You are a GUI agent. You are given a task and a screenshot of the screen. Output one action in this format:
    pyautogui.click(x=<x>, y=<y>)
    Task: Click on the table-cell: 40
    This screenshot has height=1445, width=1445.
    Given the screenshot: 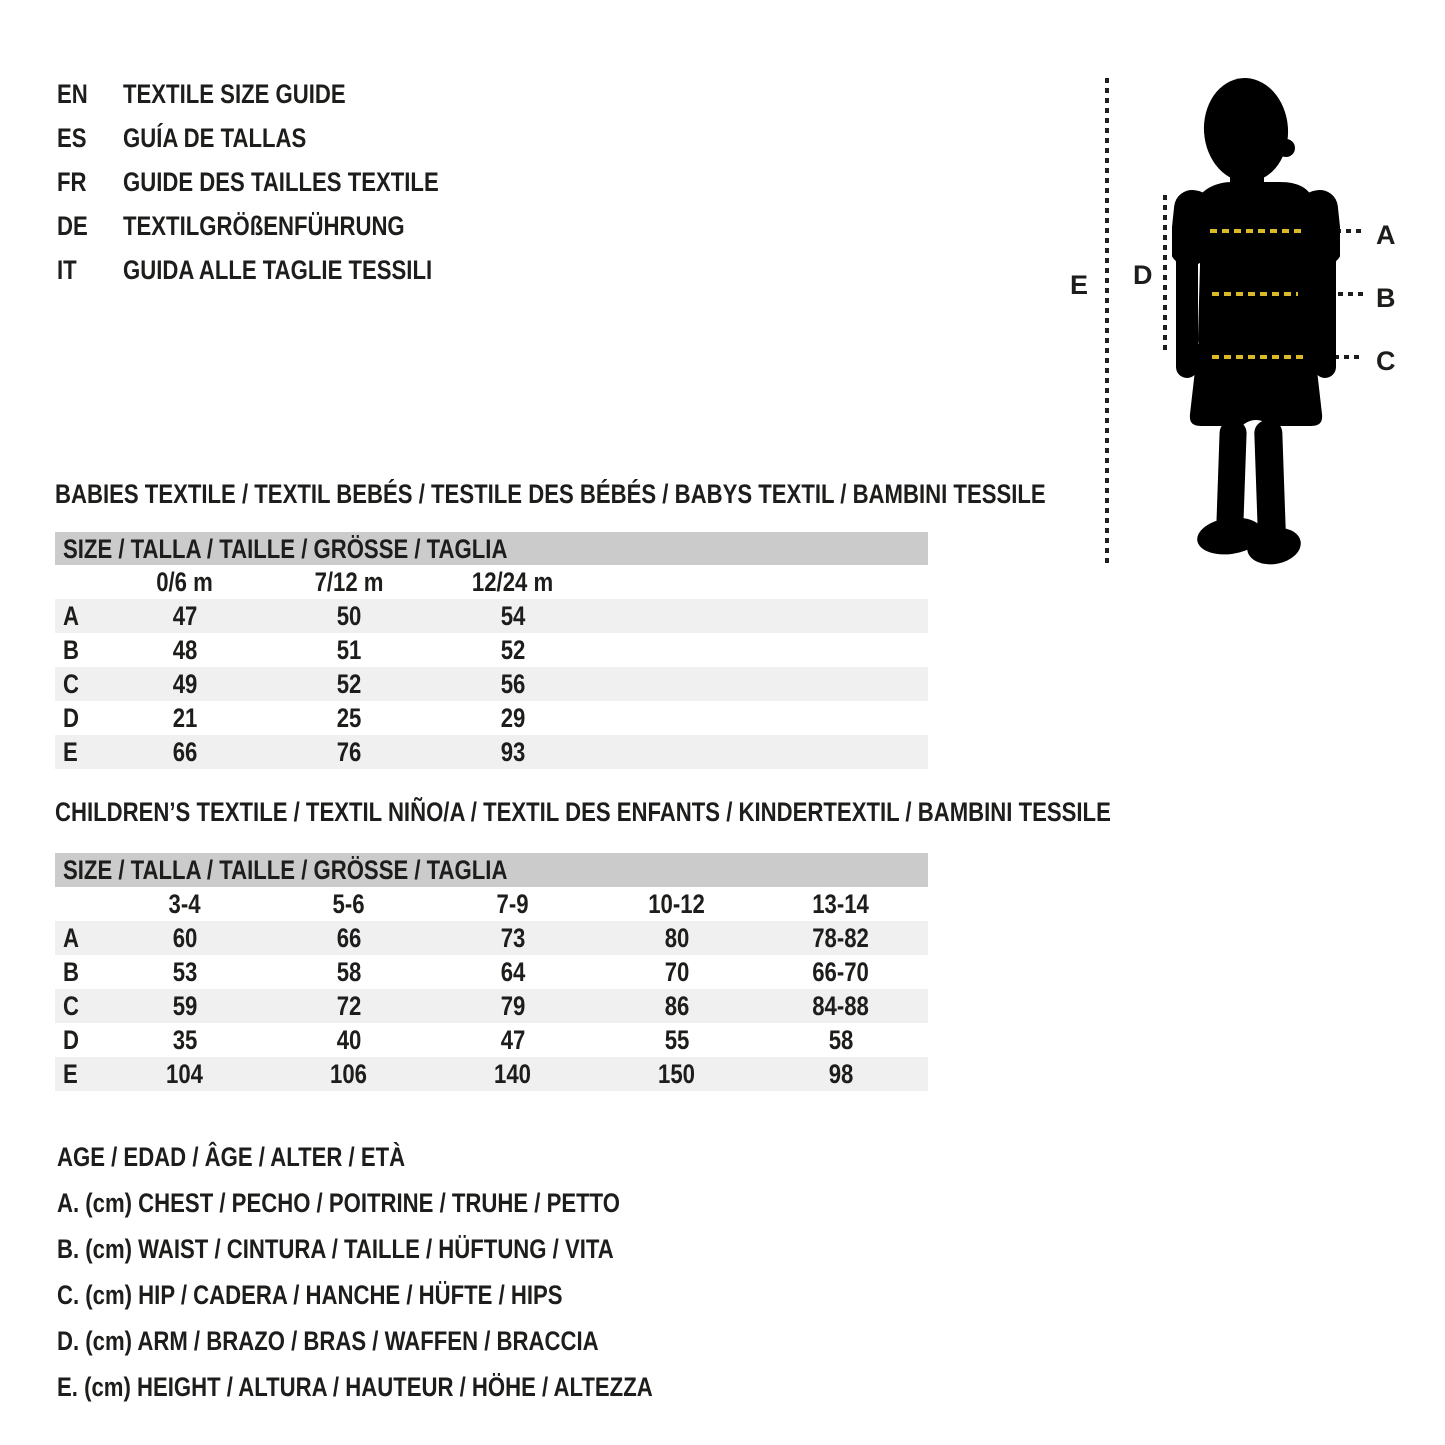 What is the action you would take?
    pyautogui.click(x=349, y=1040)
    